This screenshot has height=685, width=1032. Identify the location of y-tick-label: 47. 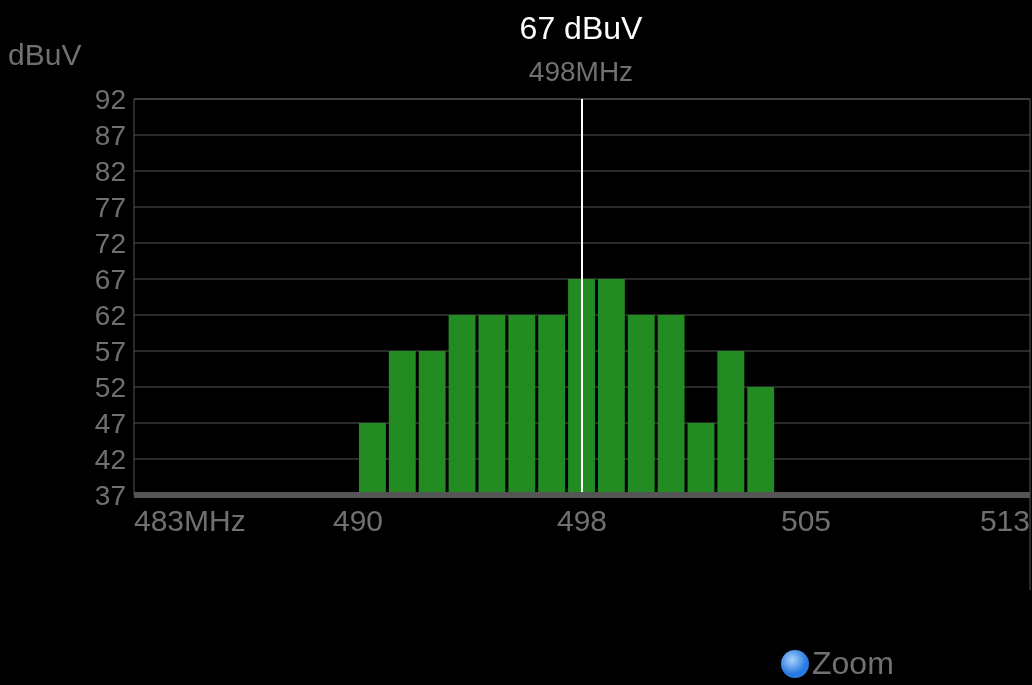
(110, 423).